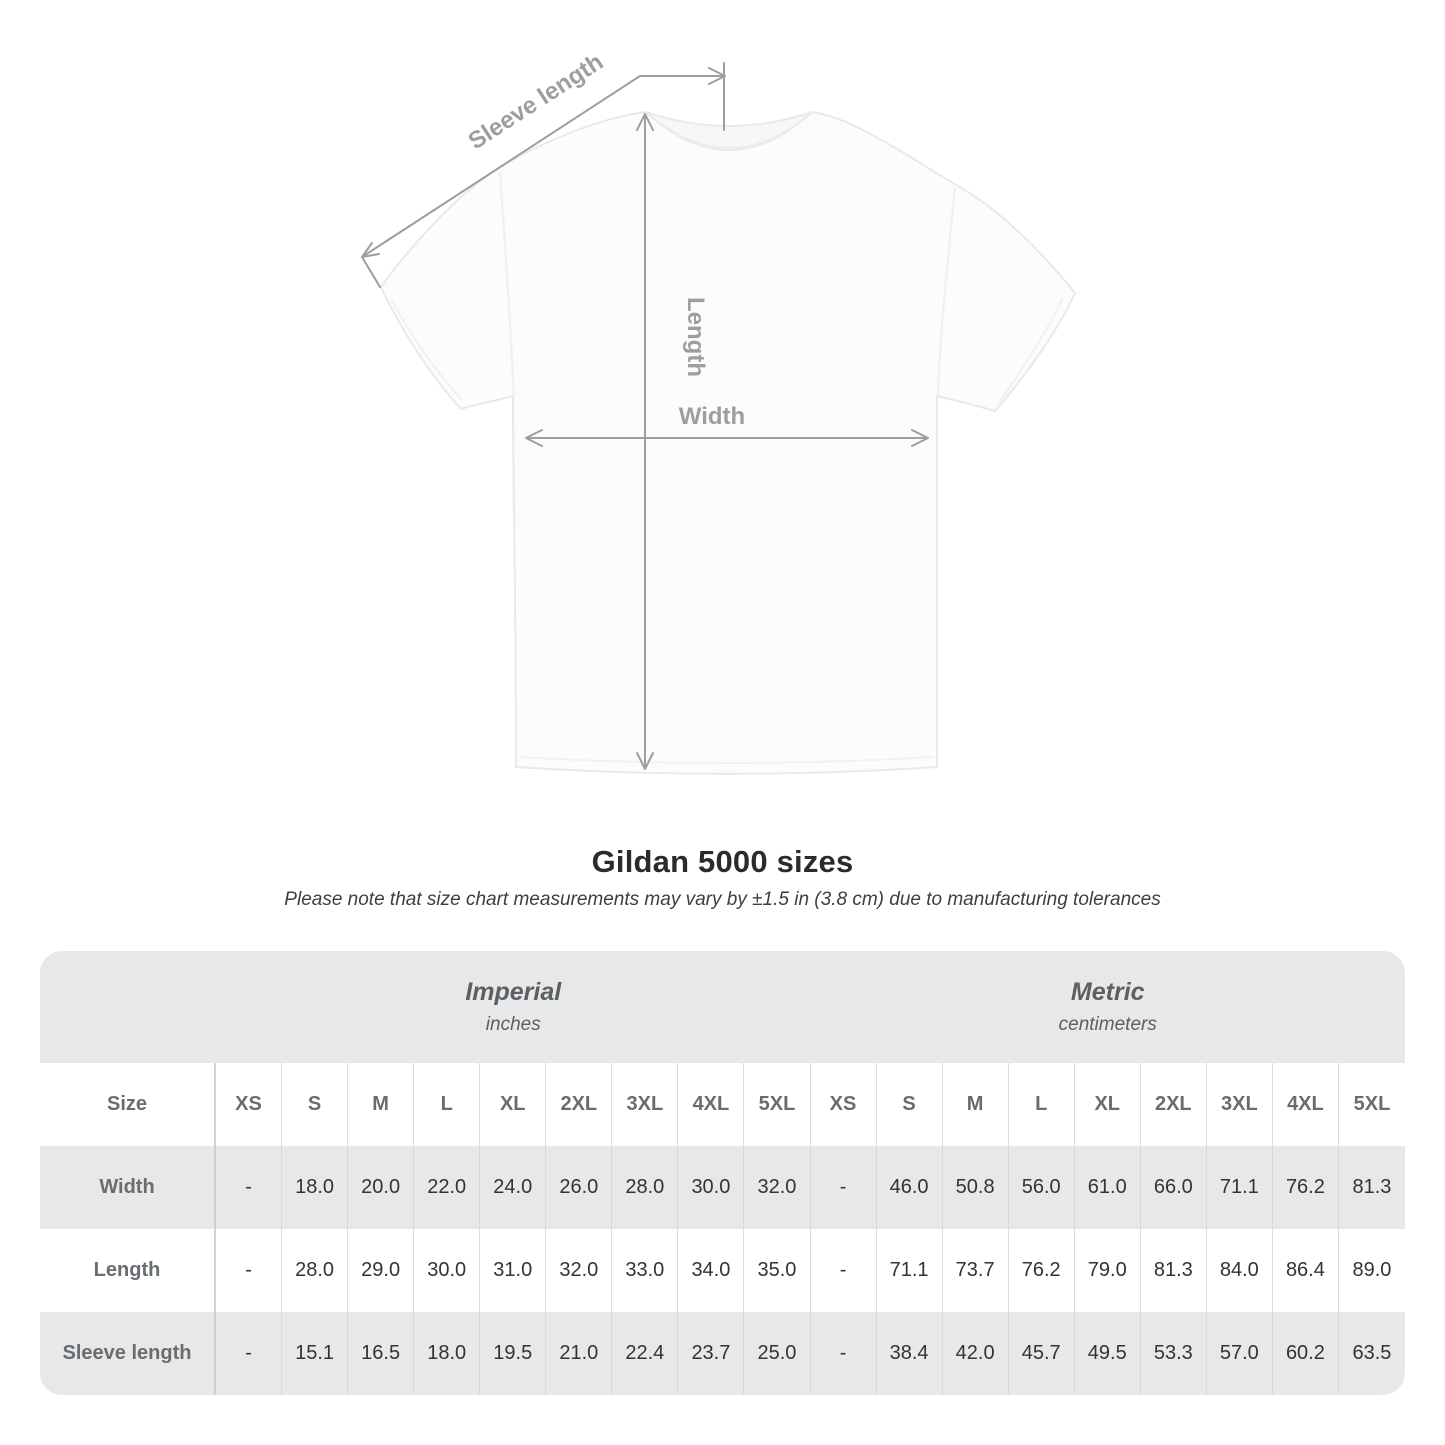 This screenshot has width=1445, height=1445. Describe the element at coordinates (507, 285) in the screenshot. I see `left-sleeve-seam` at that location.